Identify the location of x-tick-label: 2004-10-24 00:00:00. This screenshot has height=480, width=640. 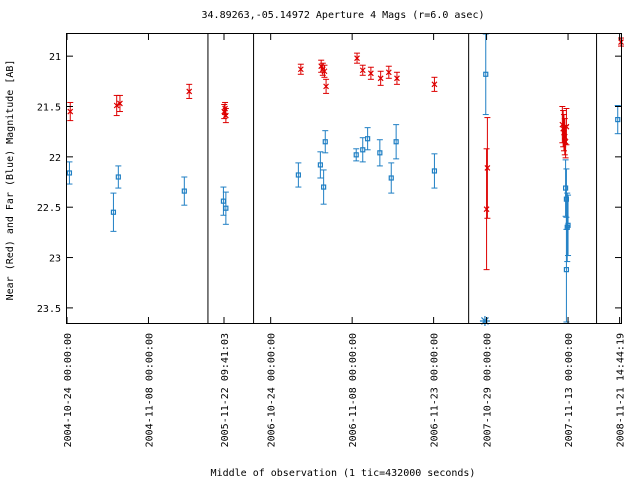
(68, 390).